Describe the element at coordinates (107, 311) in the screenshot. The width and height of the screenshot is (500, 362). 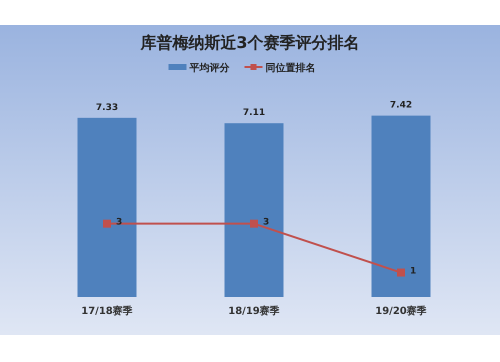
I see `x-tick-label: 17/18赛季` at that location.